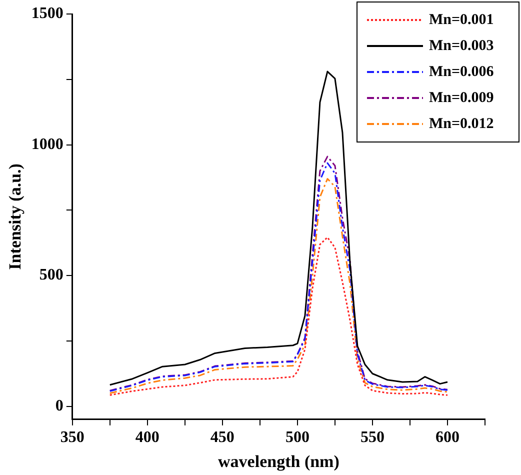  Describe the element at coordinates (461, 72) in the screenshot. I see `legend-label: Mn=0.006` at that location.